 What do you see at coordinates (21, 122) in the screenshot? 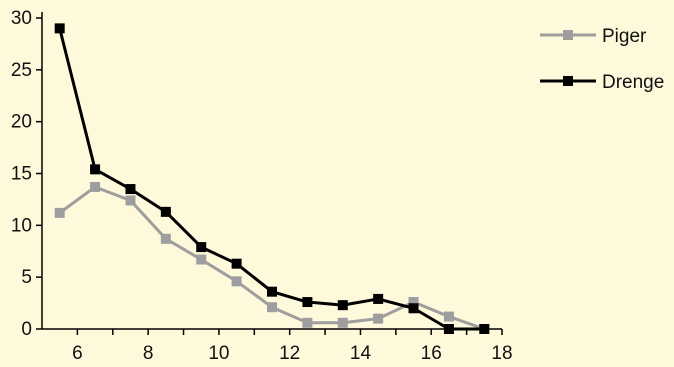
I see `y-tick-label: 20` at bounding box center [21, 122].